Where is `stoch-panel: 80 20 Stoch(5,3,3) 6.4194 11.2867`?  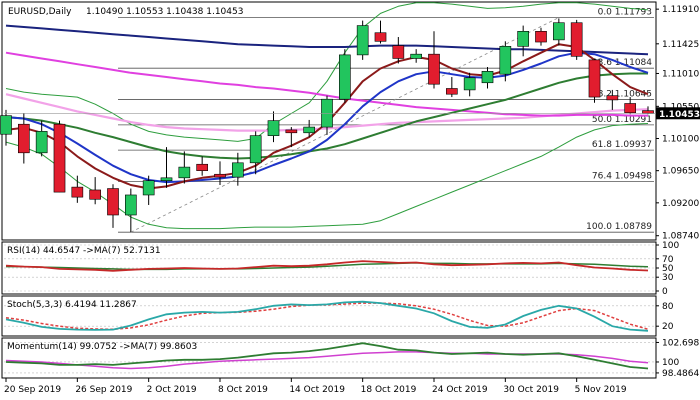 stoch-panel: 80 20 Stoch(5,3,3) 6.4194 11.2867 is located at coordinates (337, 316).